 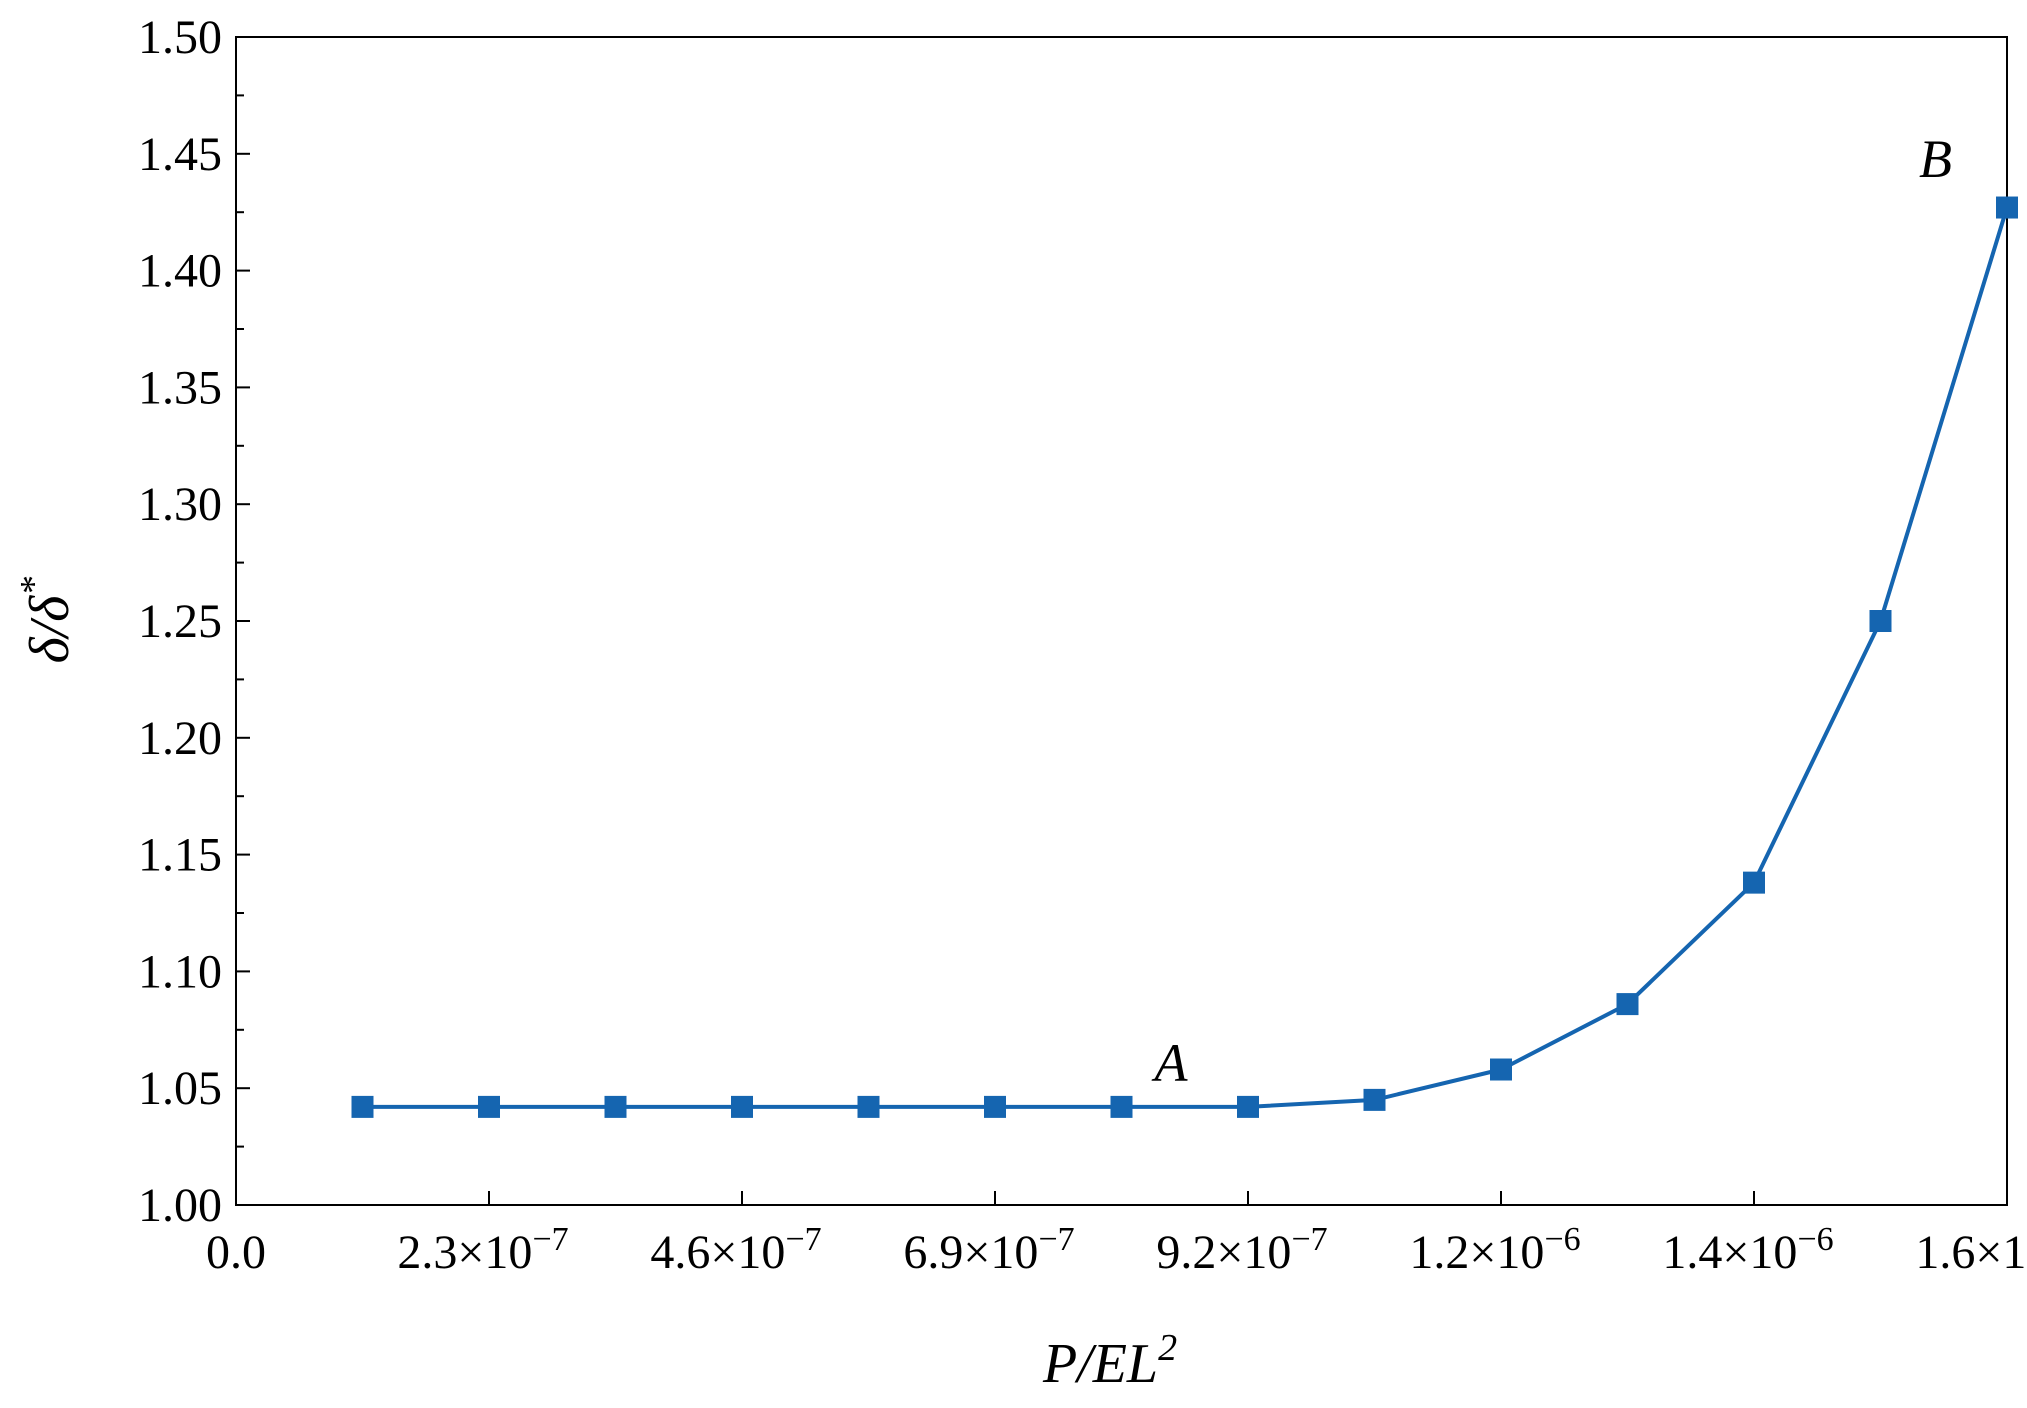 I want to click on x-tick-label: 0.0, so click(x=236, y=1252).